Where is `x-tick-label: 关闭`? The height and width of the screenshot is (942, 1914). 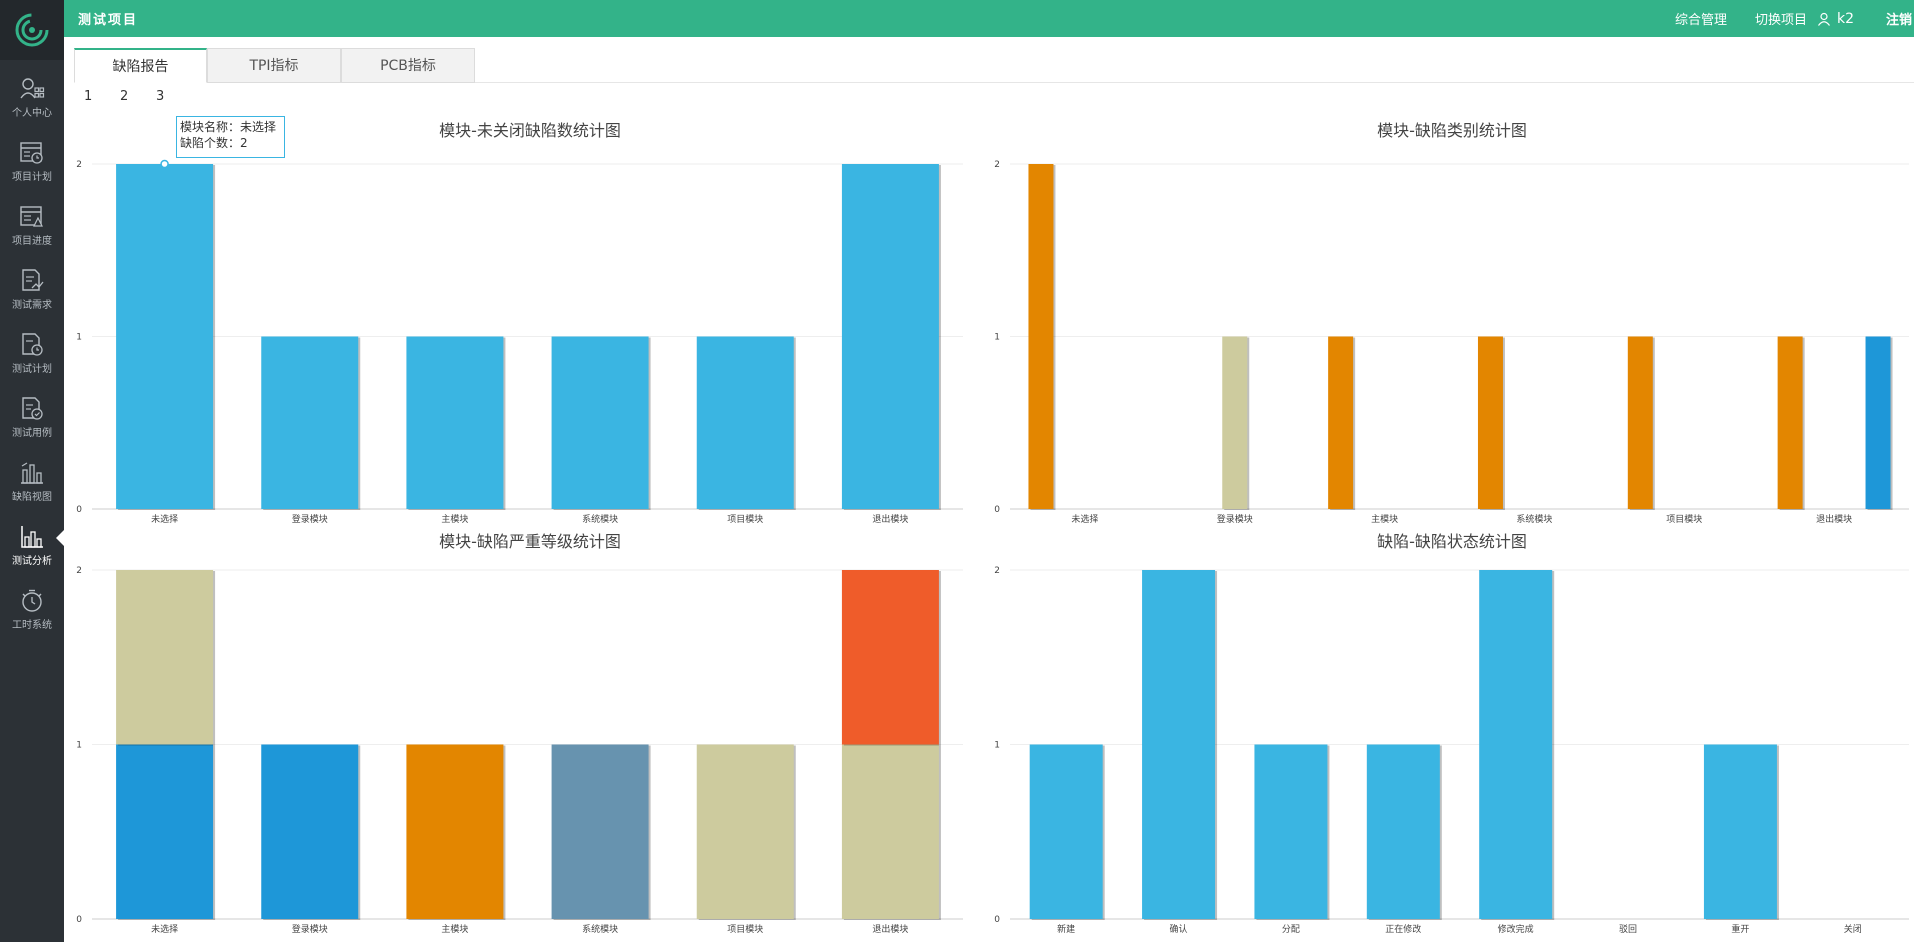
x-tick-label: 关闭 is located at coordinates (1853, 929).